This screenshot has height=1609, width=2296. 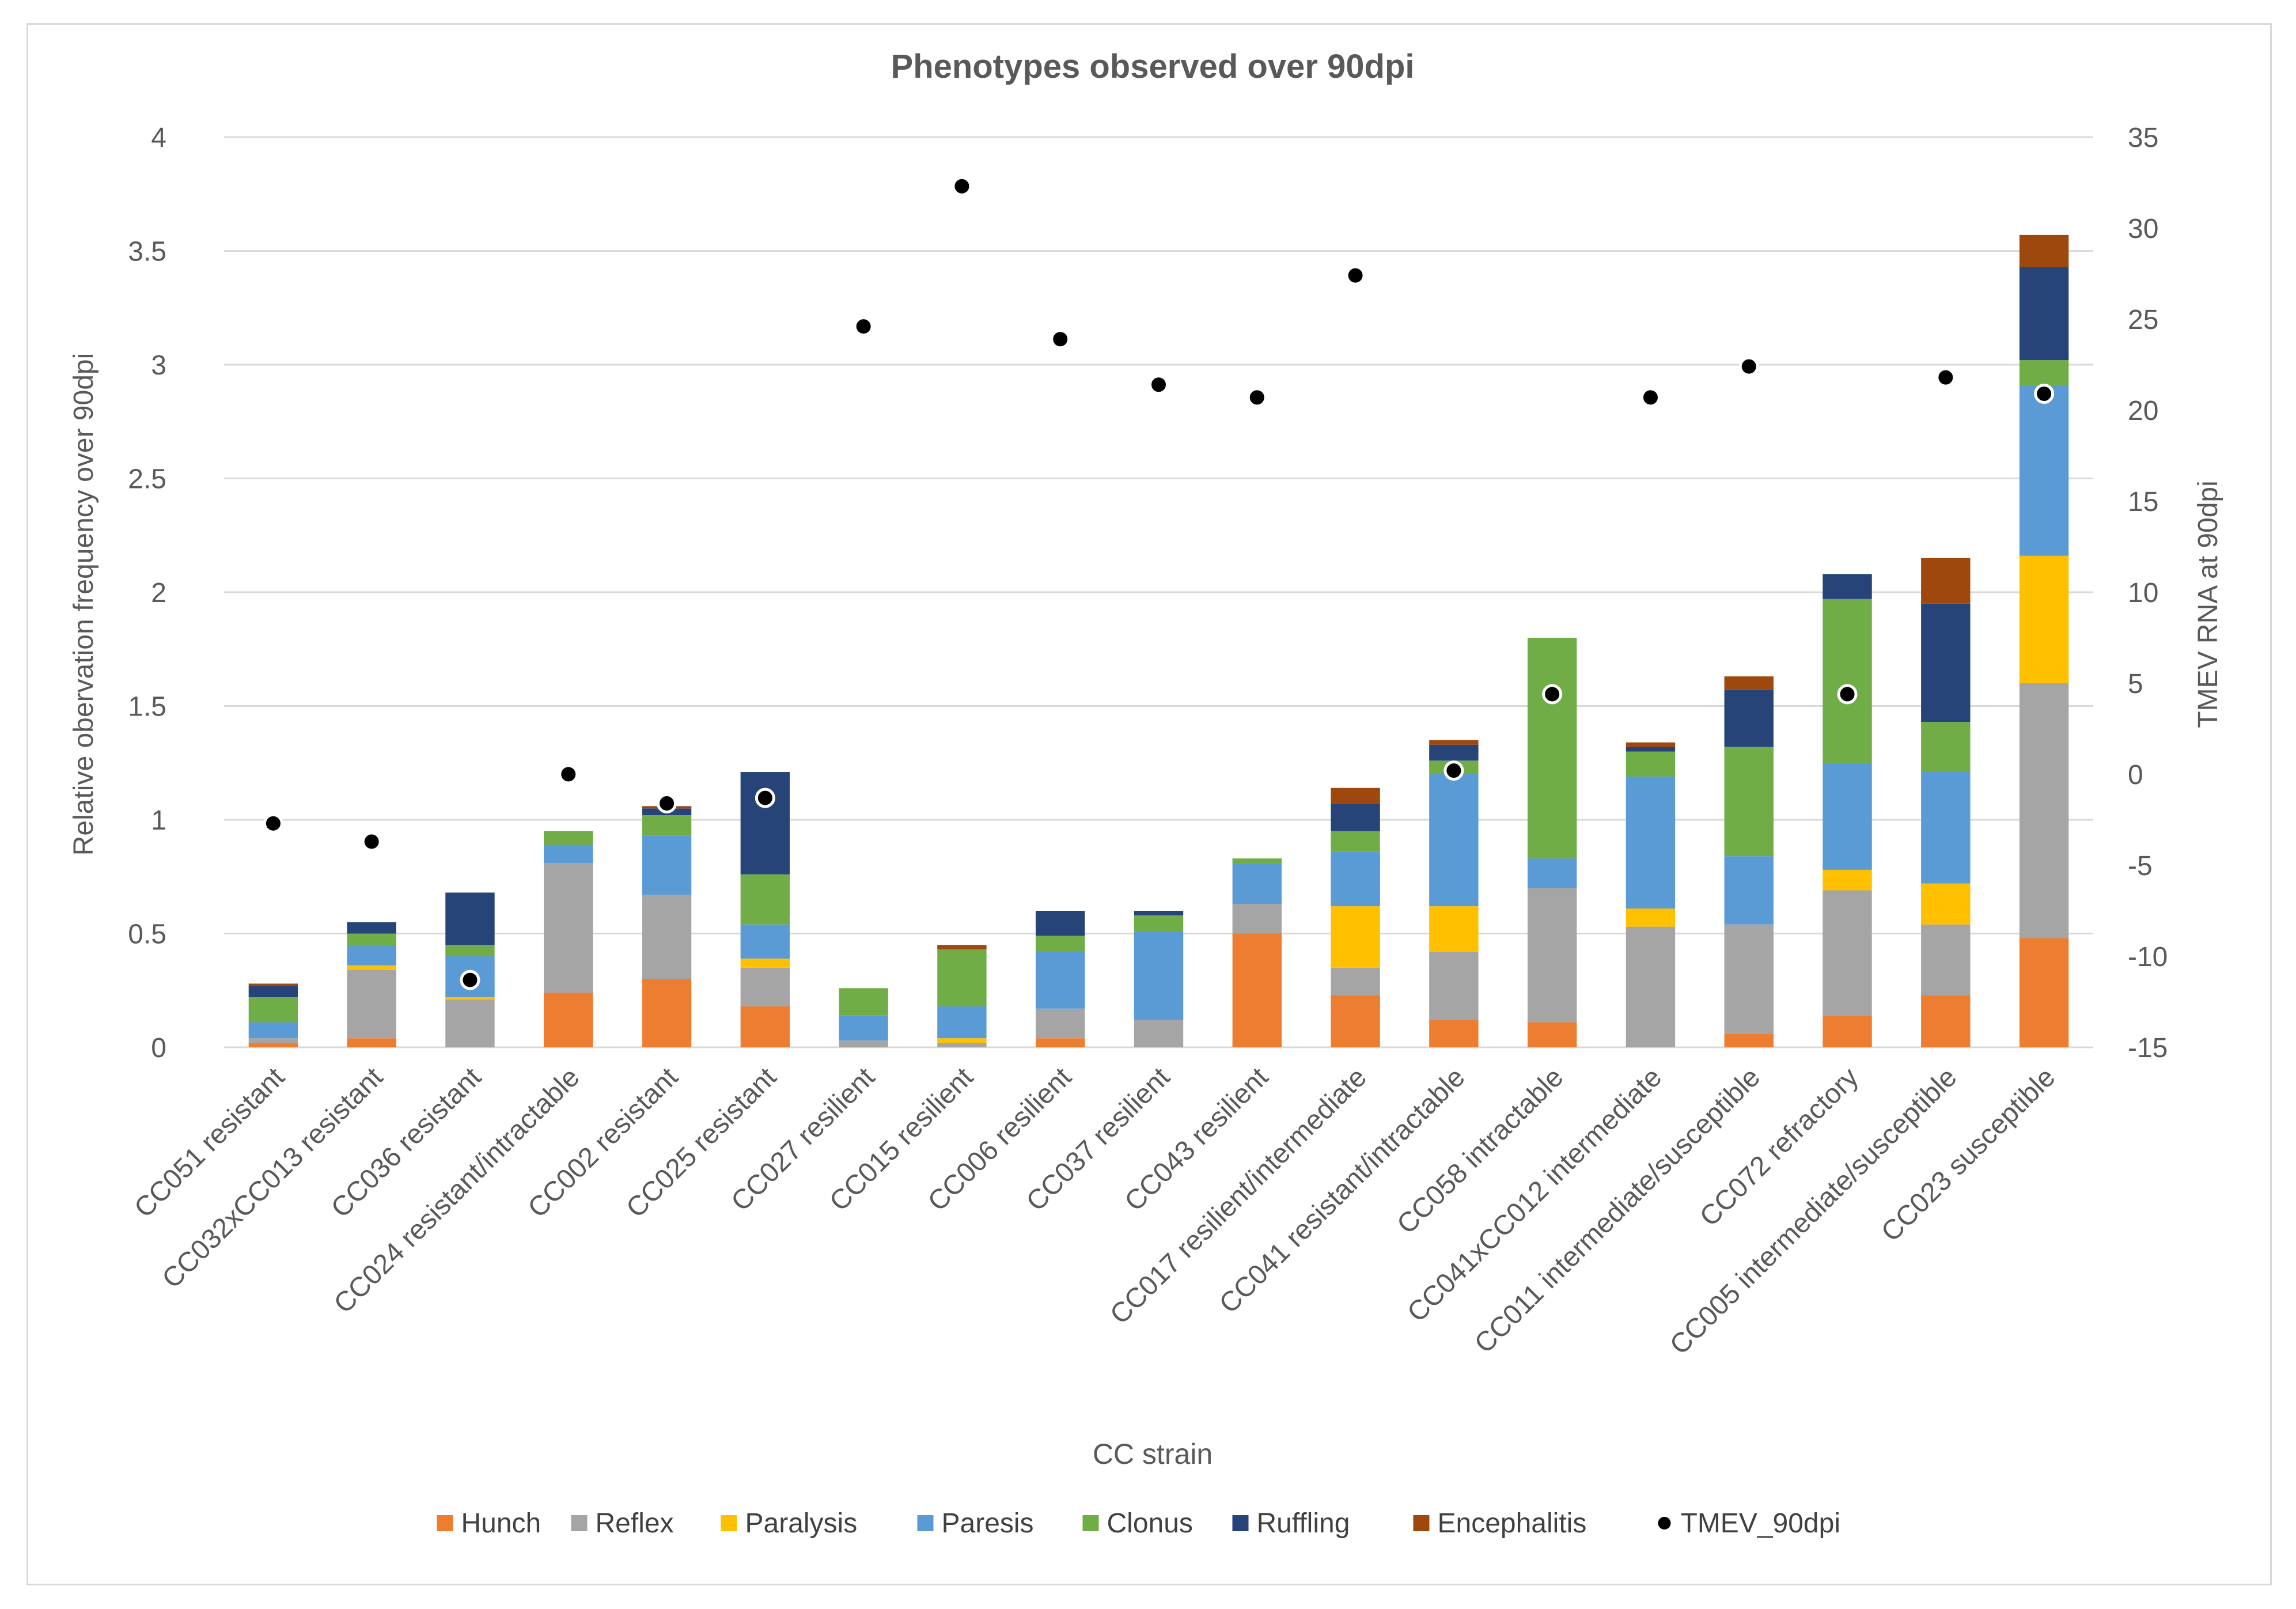 What do you see at coordinates (2143, 229) in the screenshot?
I see `y2-tick-label: 30` at bounding box center [2143, 229].